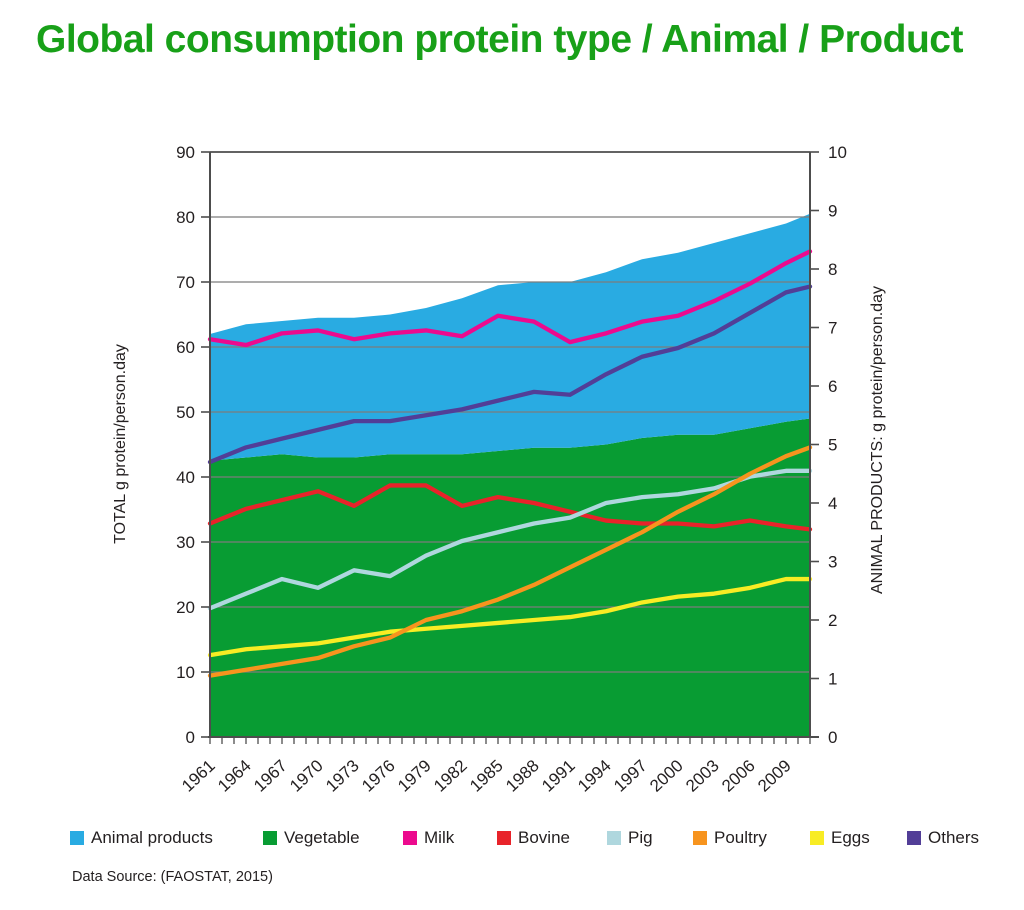 The image size is (1024, 910). I want to click on right-axis-tick-label: 0, so click(832, 737).